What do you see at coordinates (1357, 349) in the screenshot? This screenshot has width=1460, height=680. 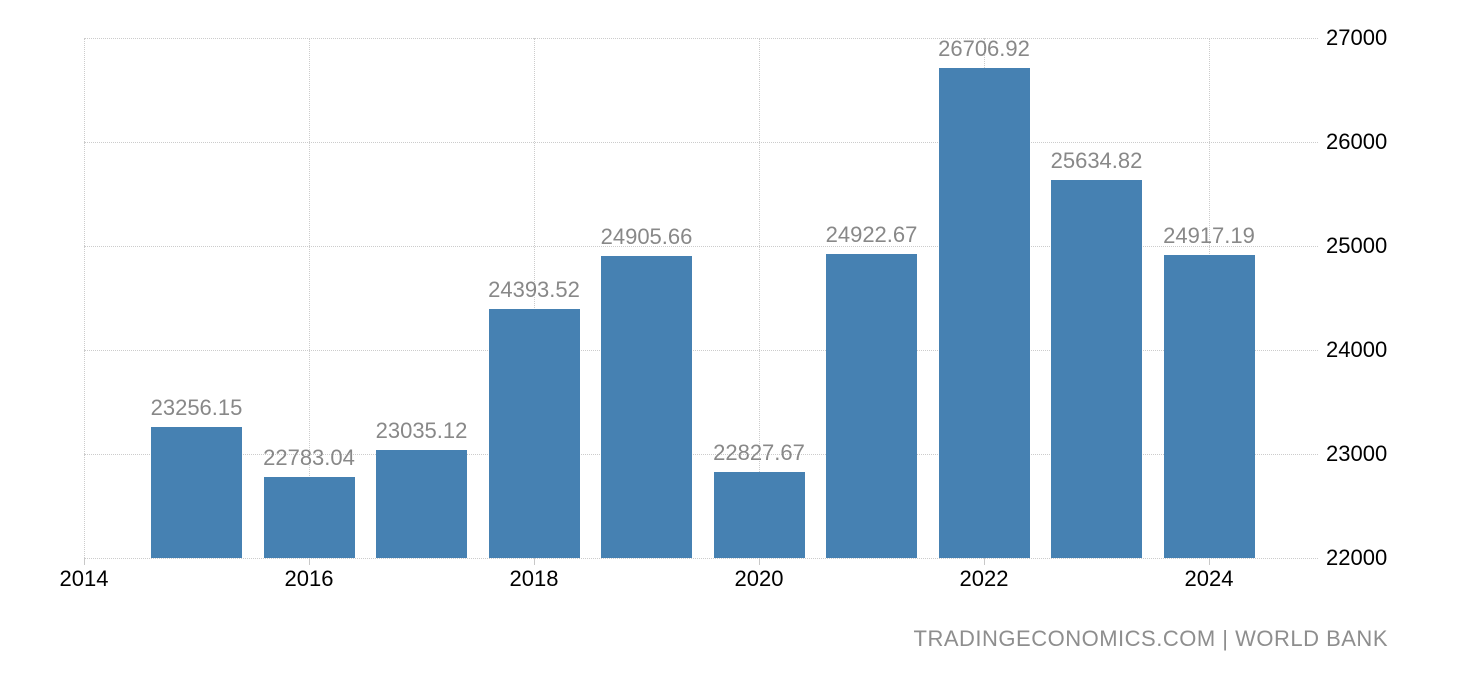 I see `y-axis-tick-label: 24000` at bounding box center [1357, 349].